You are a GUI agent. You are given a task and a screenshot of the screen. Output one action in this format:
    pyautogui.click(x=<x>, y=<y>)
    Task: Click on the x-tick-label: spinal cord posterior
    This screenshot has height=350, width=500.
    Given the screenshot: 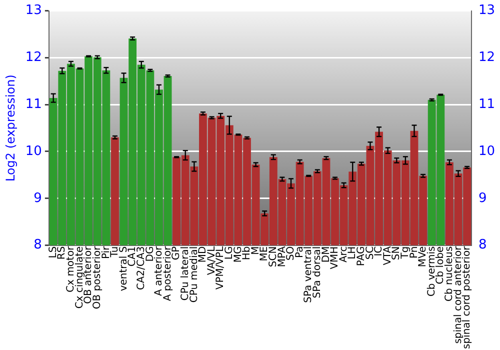 What is the action you would take?
    pyautogui.click(x=467, y=297)
    